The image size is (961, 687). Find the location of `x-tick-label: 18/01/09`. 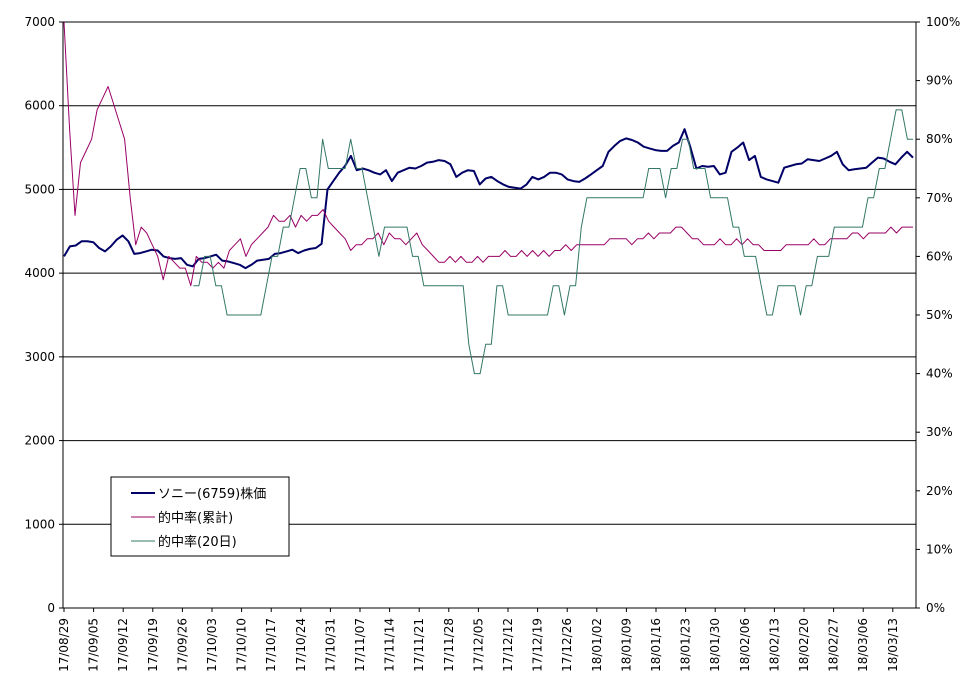

x-tick-label: 18/01/09 is located at coordinates (626, 645).